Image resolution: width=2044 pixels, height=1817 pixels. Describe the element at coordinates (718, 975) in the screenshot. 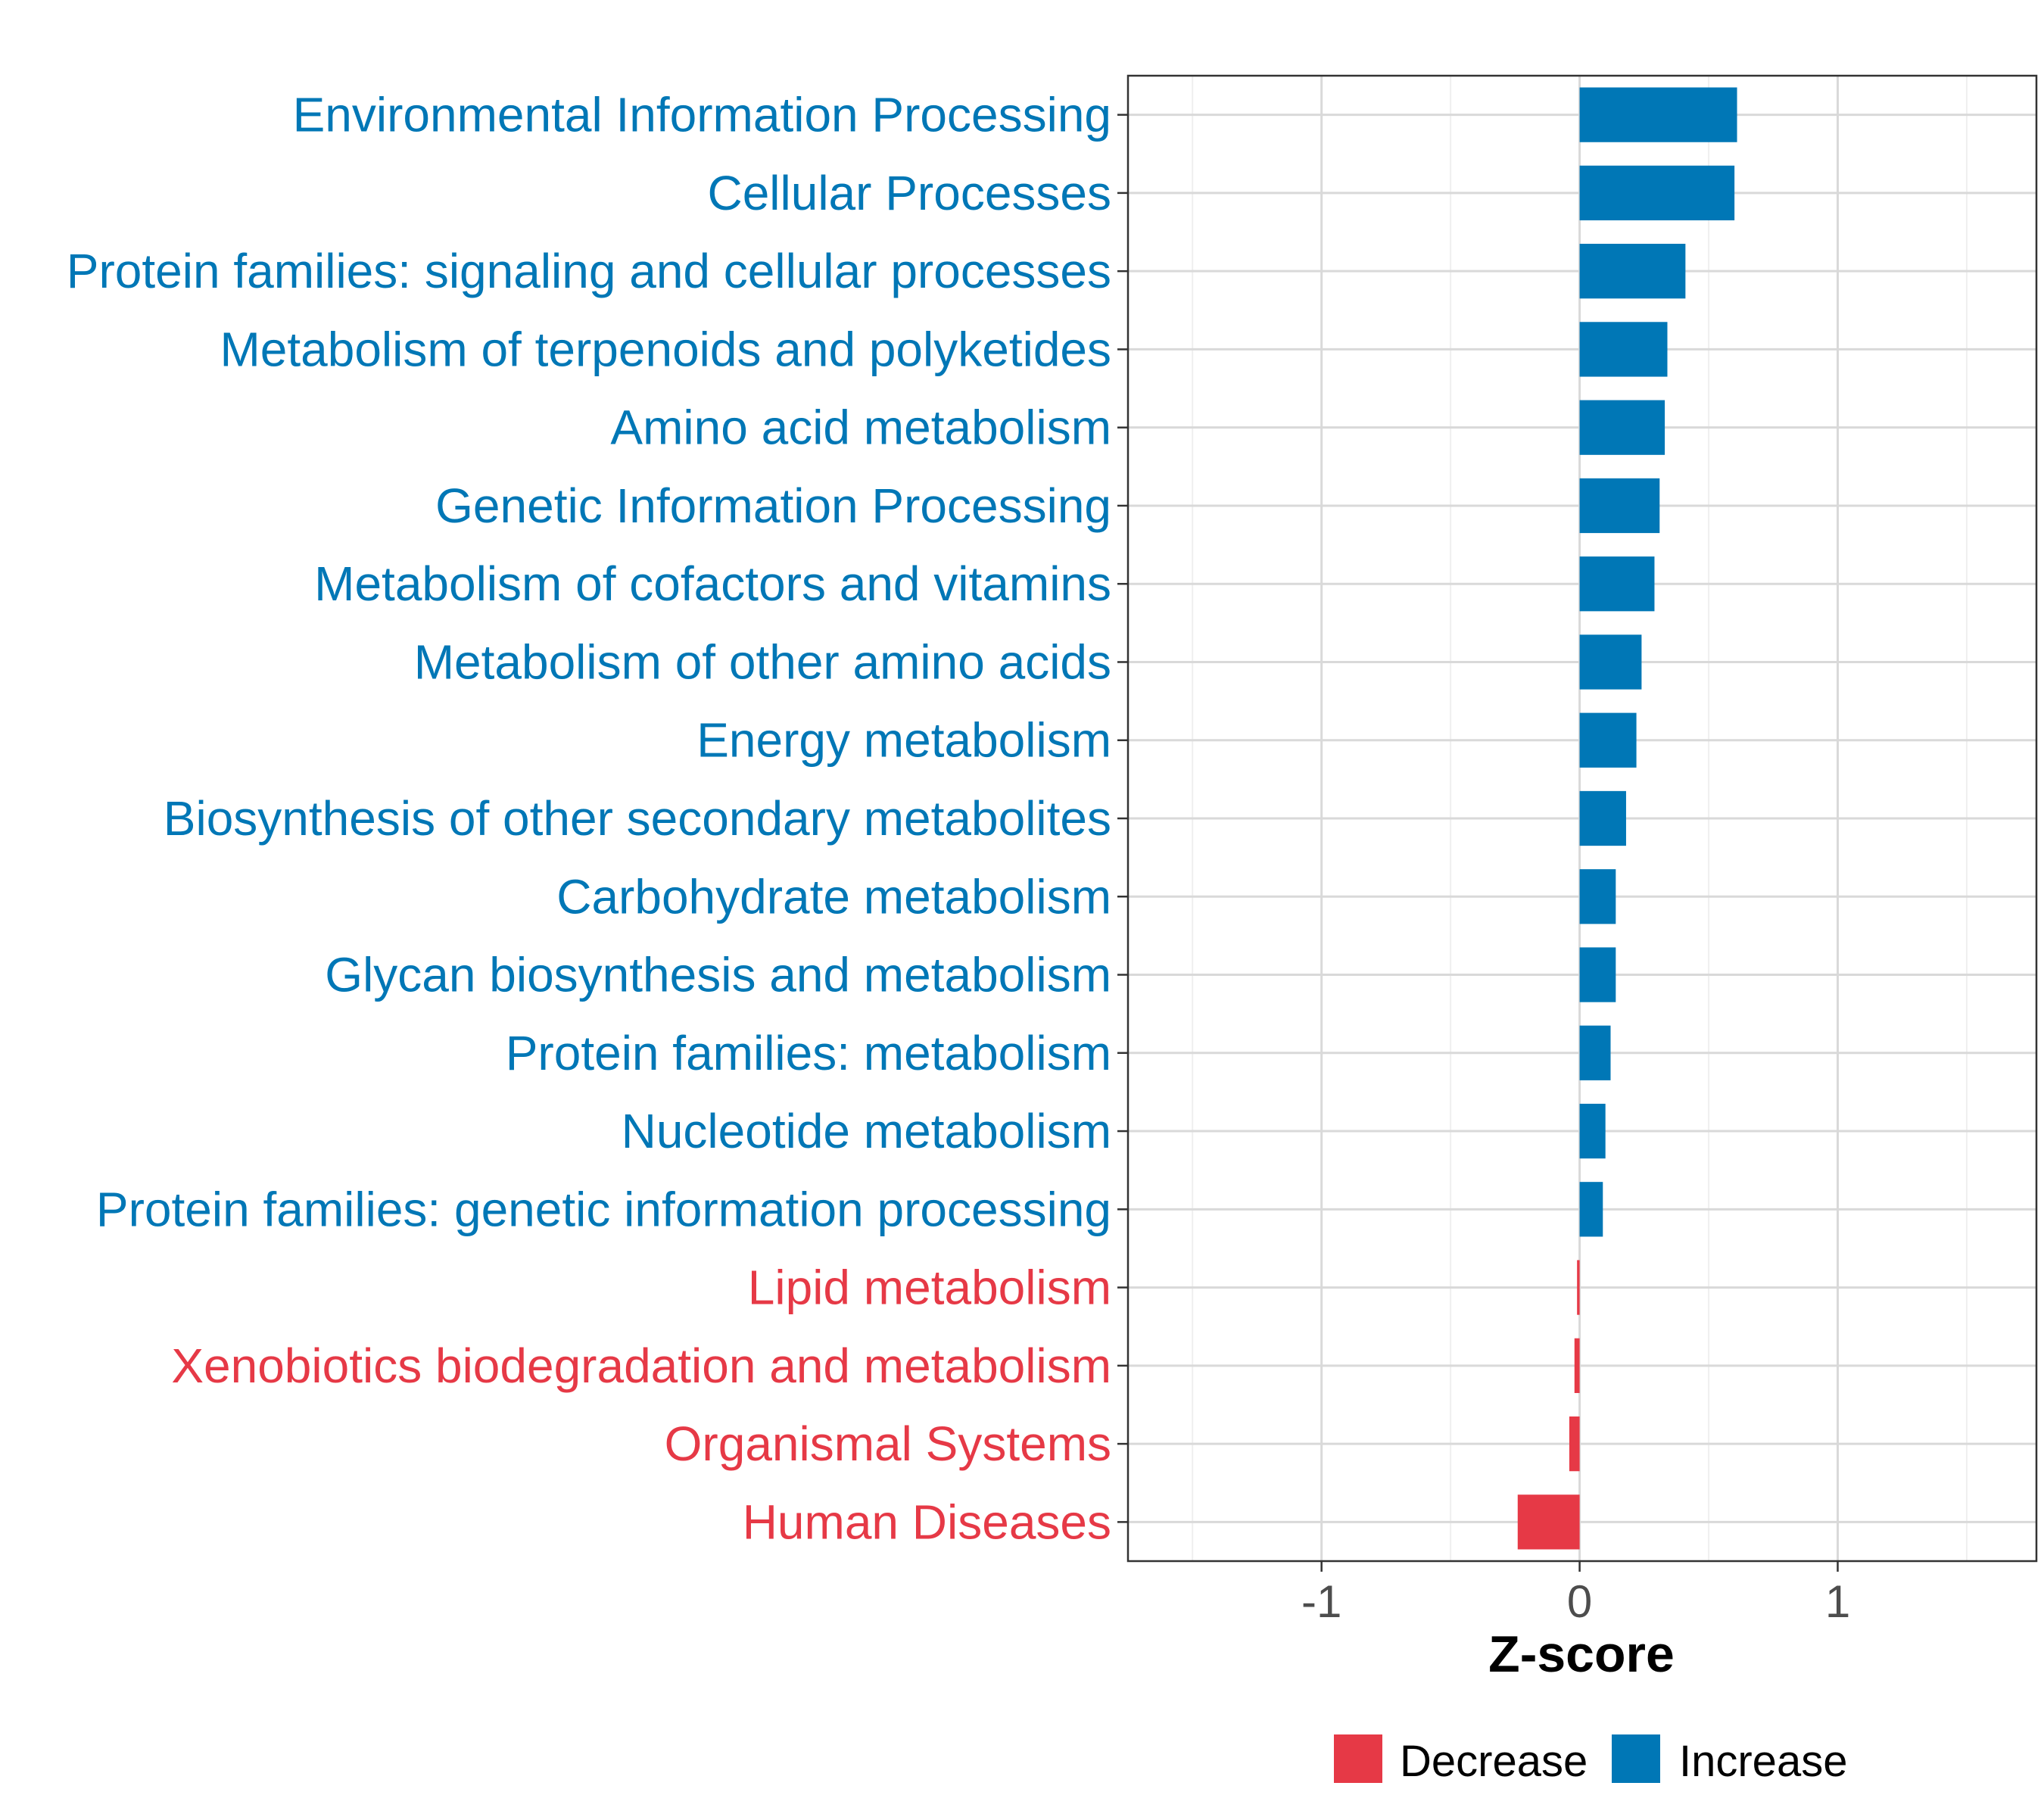

I see `category-label: Glycan biosynthesis and metabolism` at that location.